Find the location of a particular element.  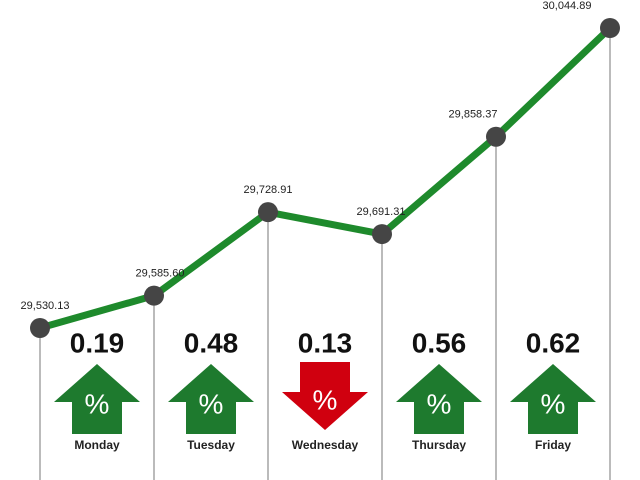

value-label: 29,691.31 is located at coordinates (381, 212).